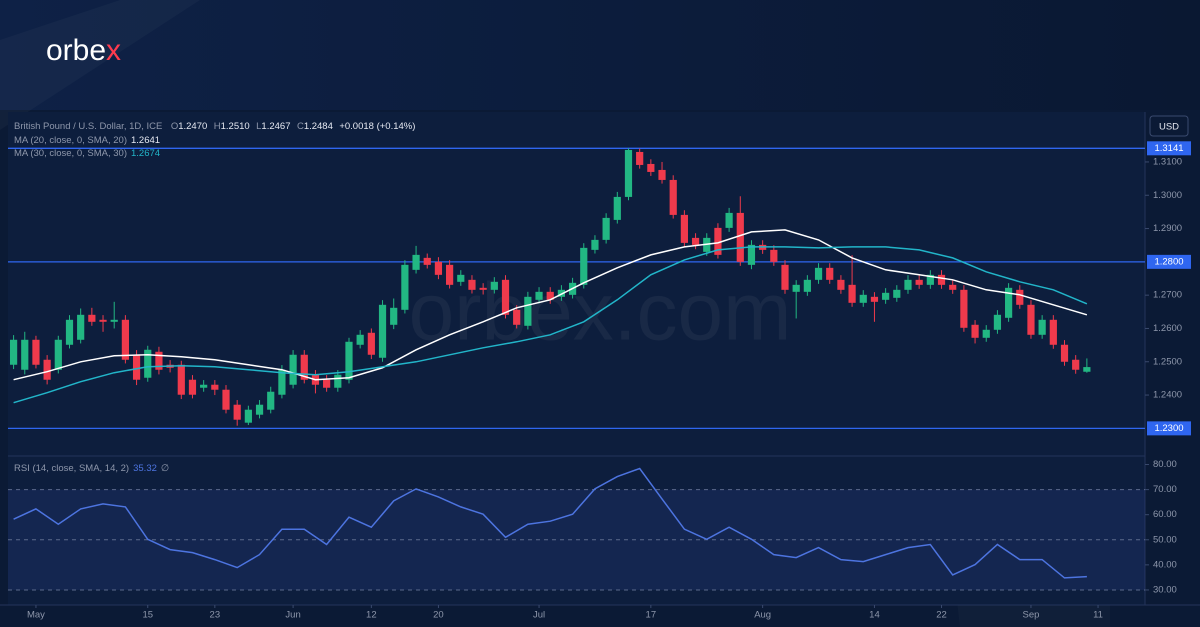 The image size is (1200, 627). What do you see at coordinates (70, 140) in the screenshot?
I see `ma-name: MA (20, close, 0, SMA, 20)` at bounding box center [70, 140].